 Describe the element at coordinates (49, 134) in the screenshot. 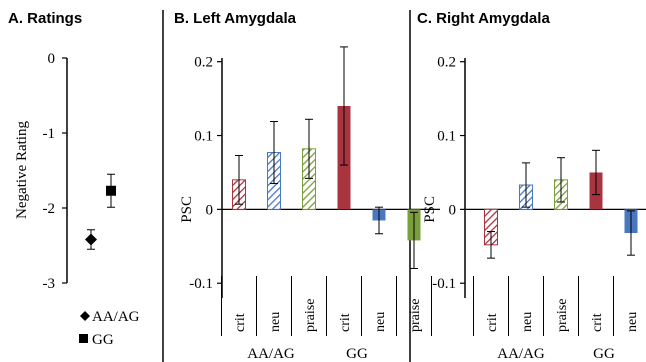

I see `panel-a-y-tick-label: -1` at that location.